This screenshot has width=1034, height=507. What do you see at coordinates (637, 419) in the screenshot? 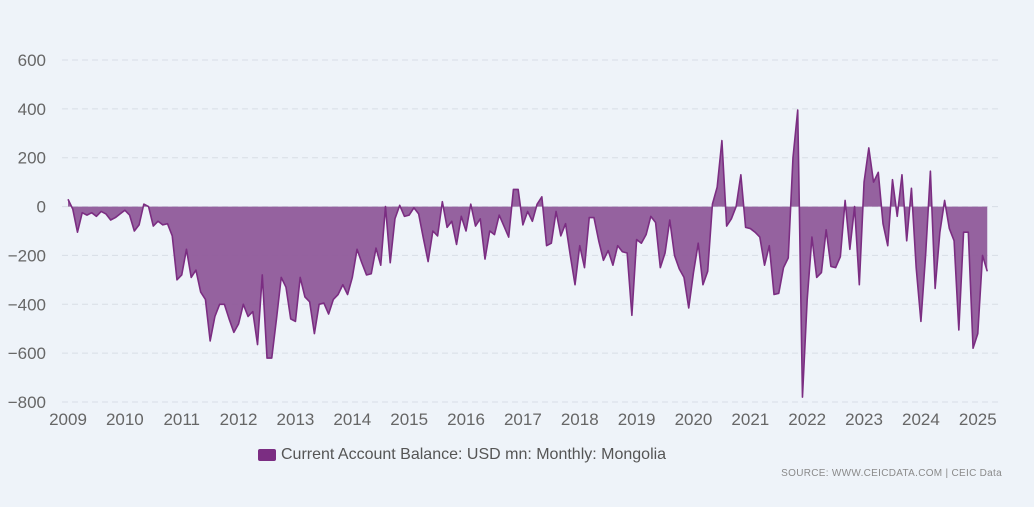
I see `x-tick-label: 2019` at bounding box center [637, 419].